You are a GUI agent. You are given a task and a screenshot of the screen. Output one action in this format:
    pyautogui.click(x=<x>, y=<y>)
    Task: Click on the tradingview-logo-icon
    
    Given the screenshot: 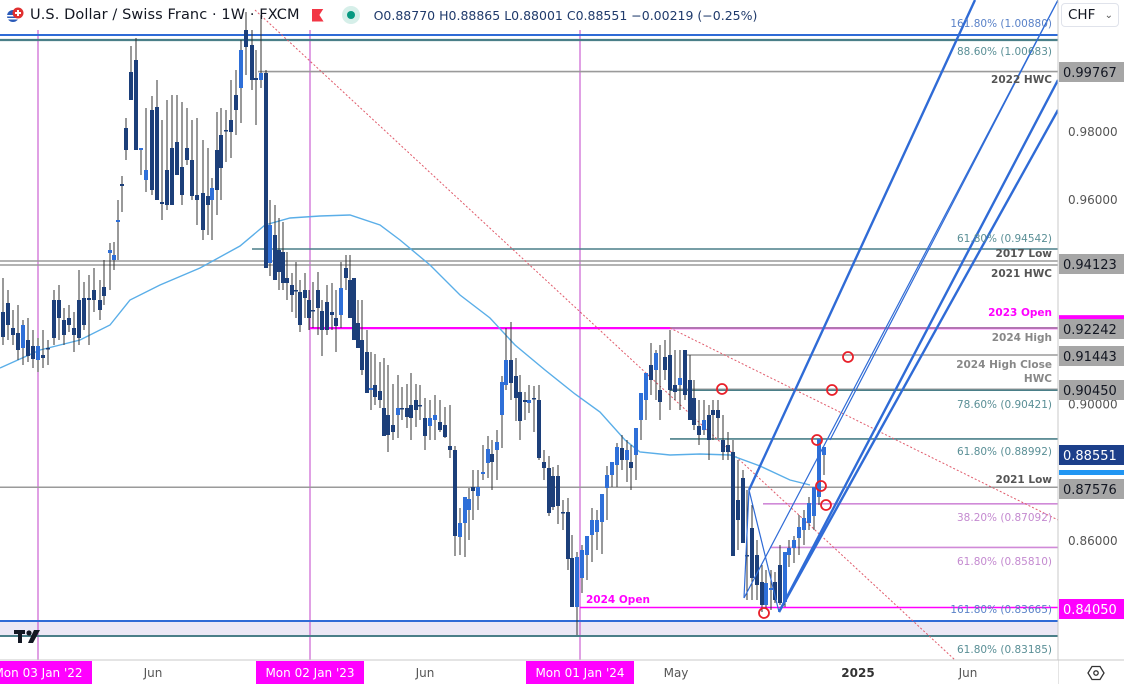 What is the action you would take?
    pyautogui.click(x=28, y=636)
    